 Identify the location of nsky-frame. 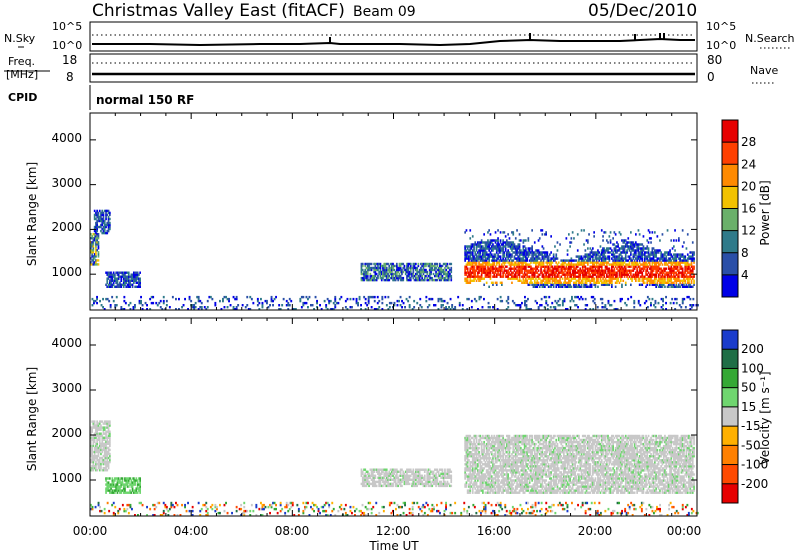
(393, 36).